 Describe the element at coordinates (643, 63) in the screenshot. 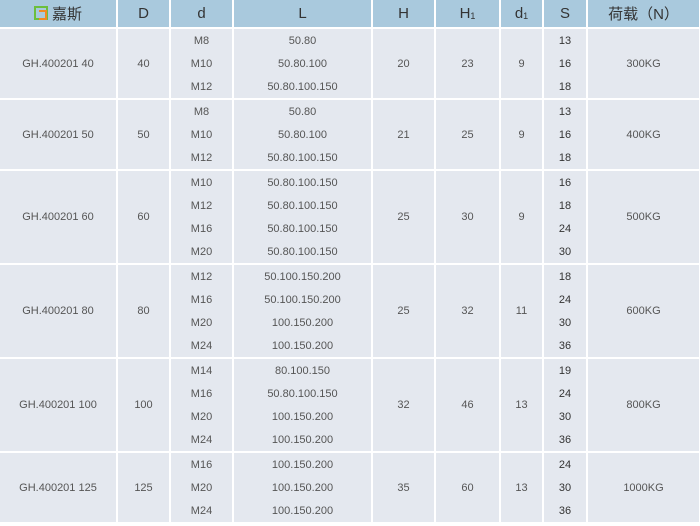

I see `load-cell: 300KG` at that location.